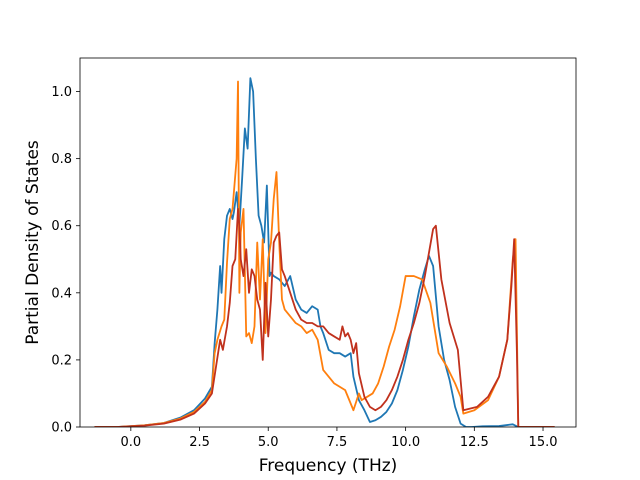 This screenshot has width=640, height=480. I want to click on x-tick-label: 12.5, so click(474, 442).